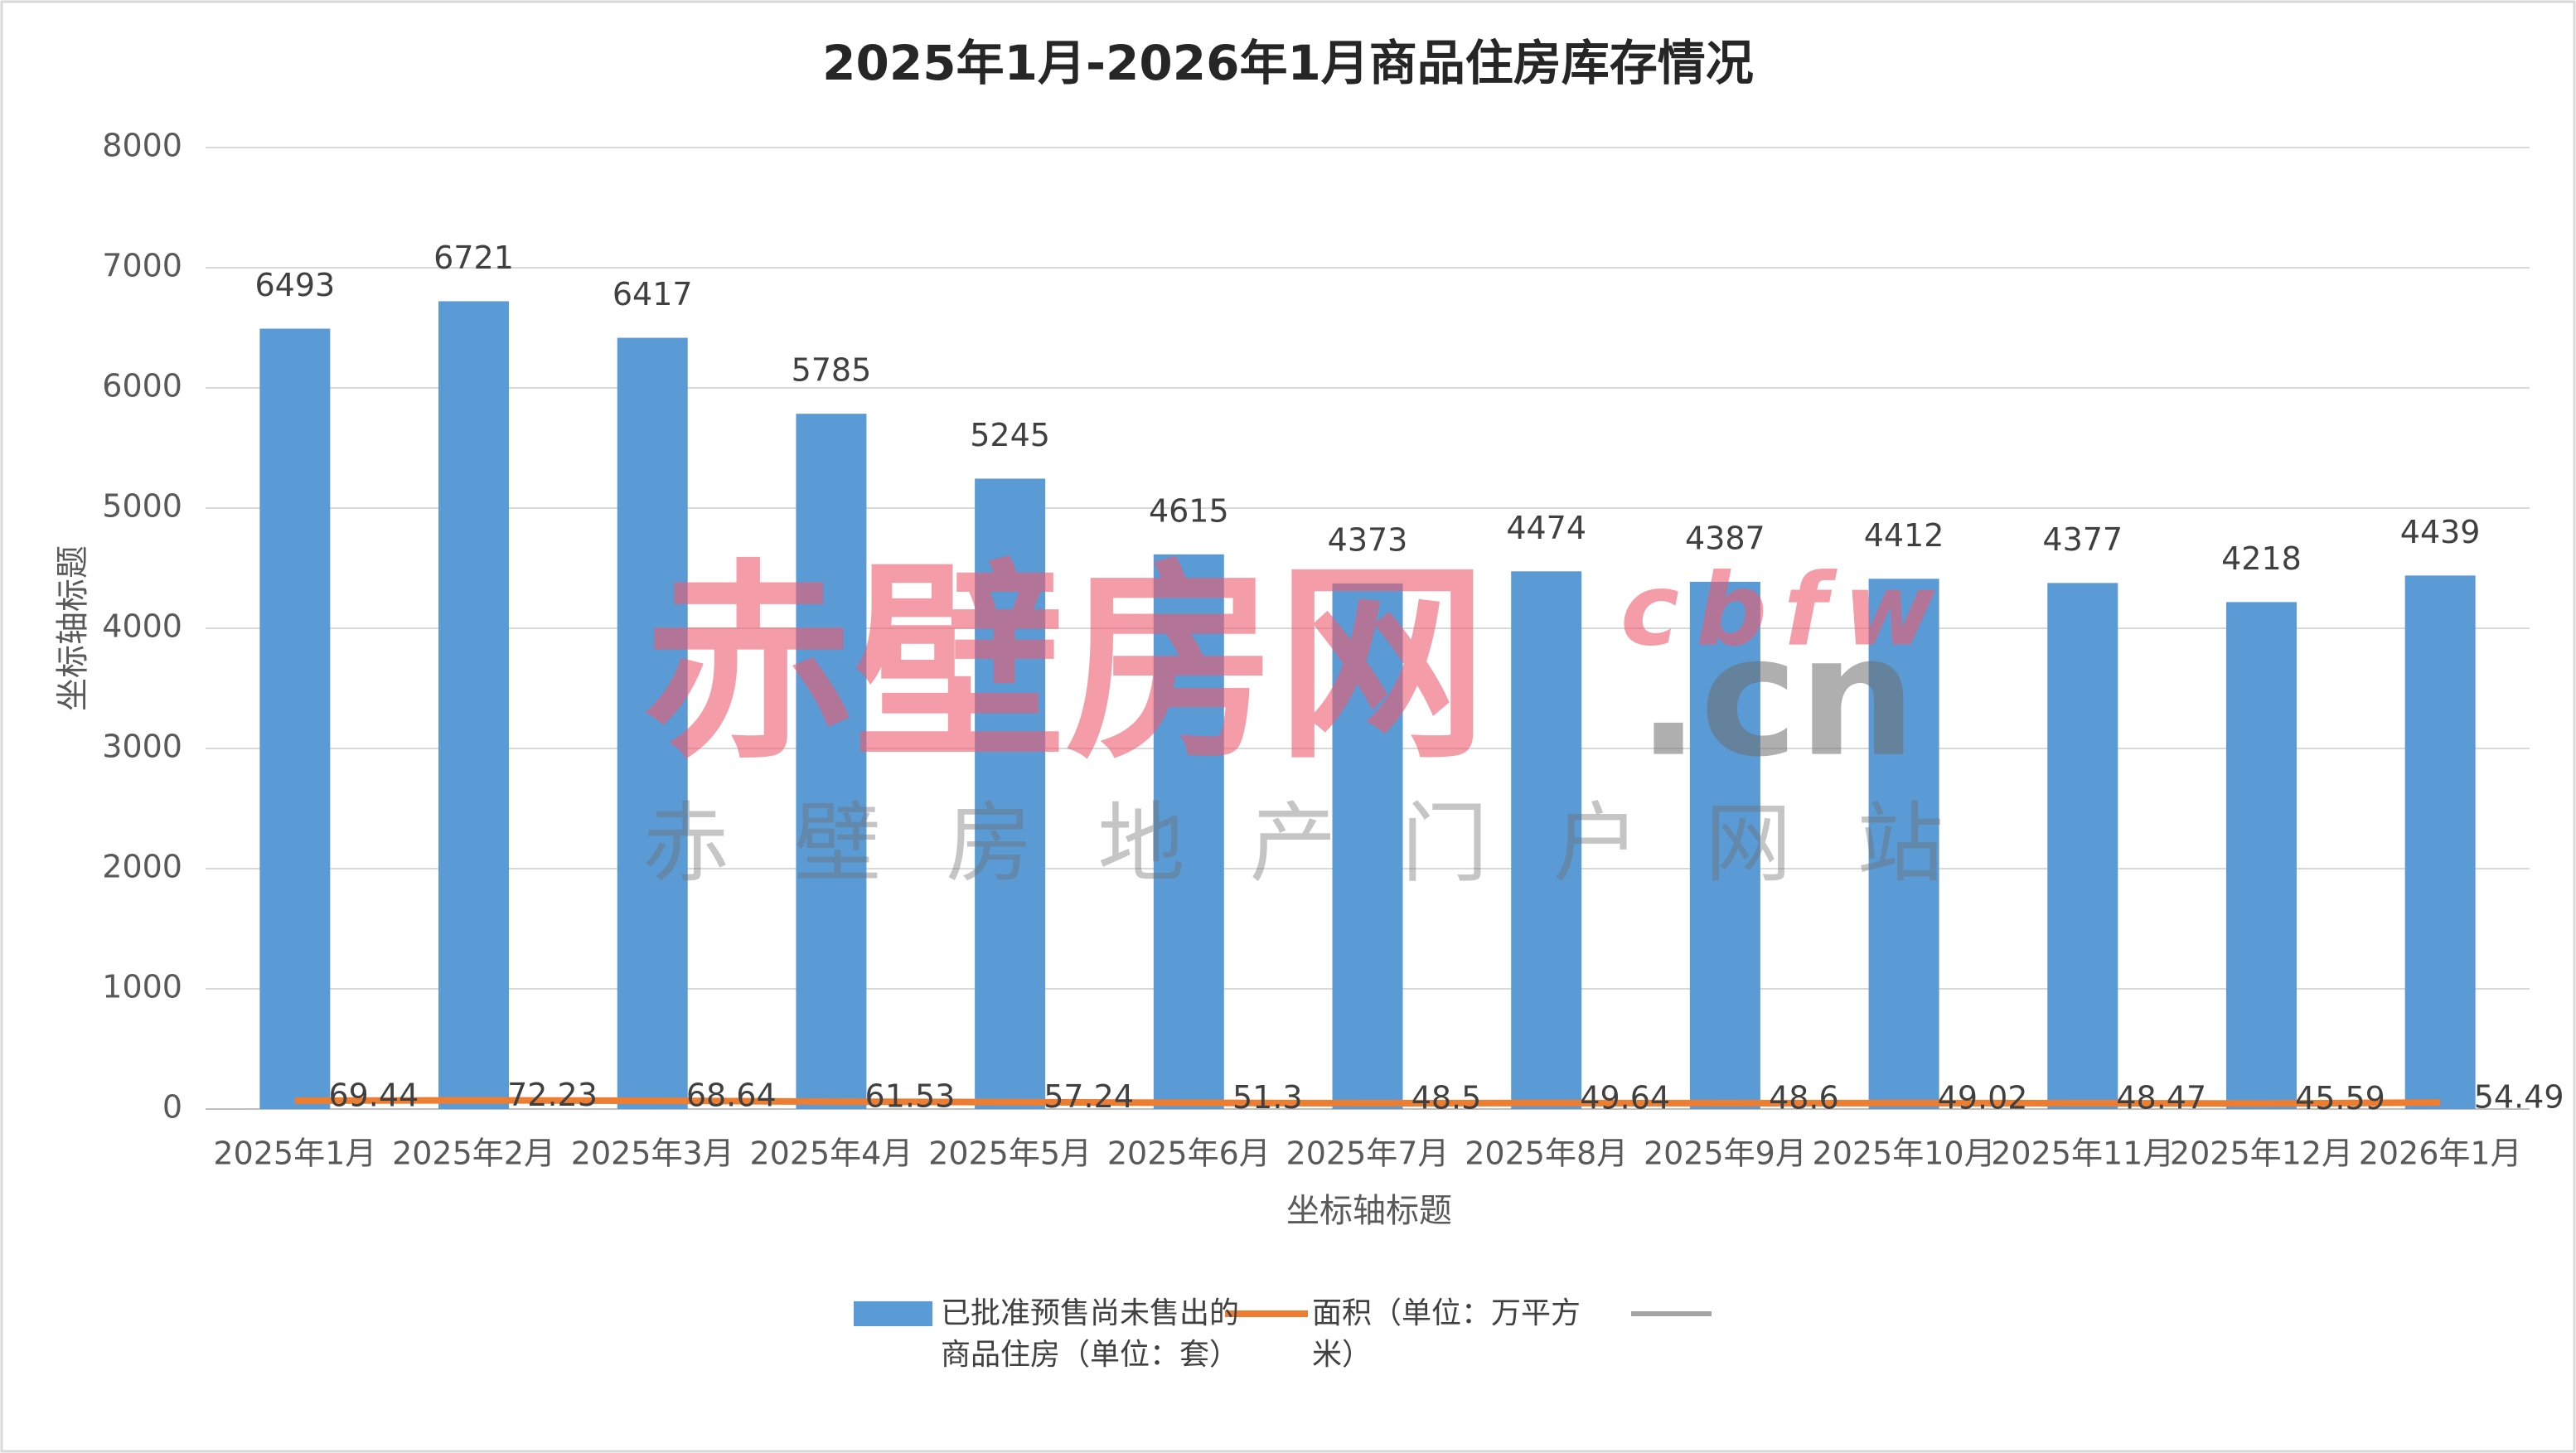 Image resolution: width=2576 pixels, height=1453 pixels. Describe the element at coordinates (1904, 535) in the screenshot. I see `bar-value-label: 4412` at that location.